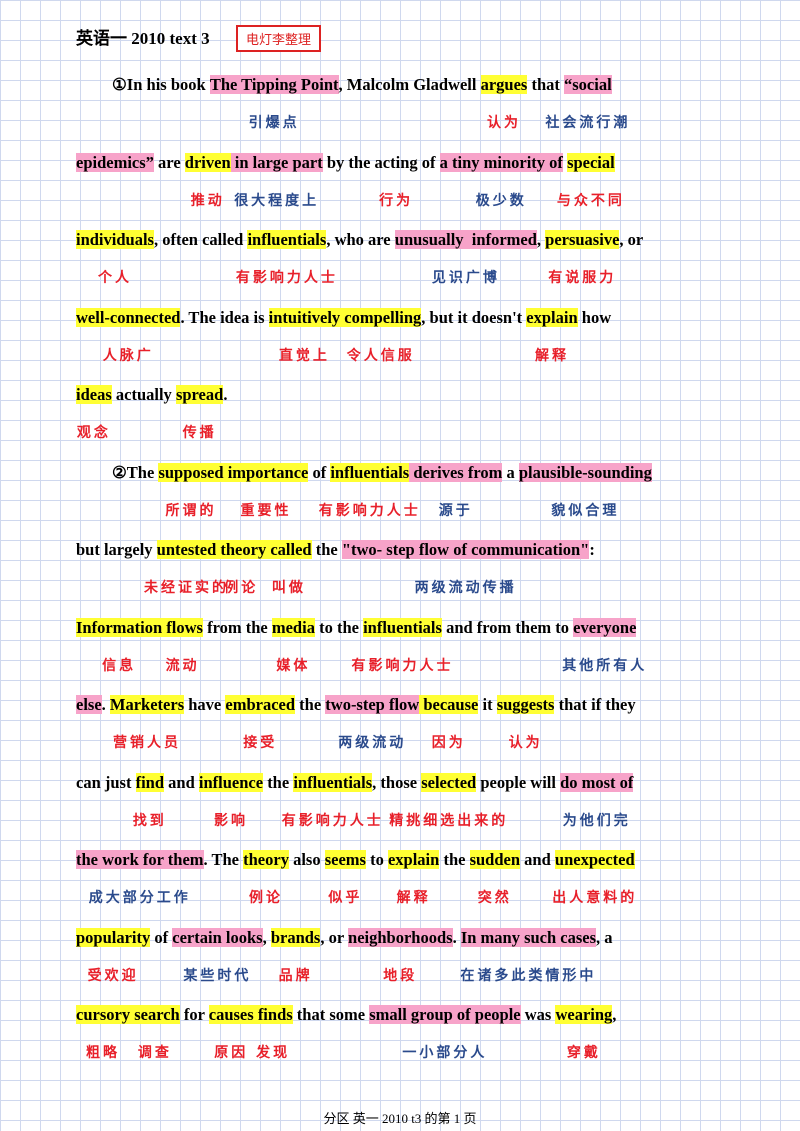 The image size is (800, 1131). I want to click on segment: the, so click(327, 550).